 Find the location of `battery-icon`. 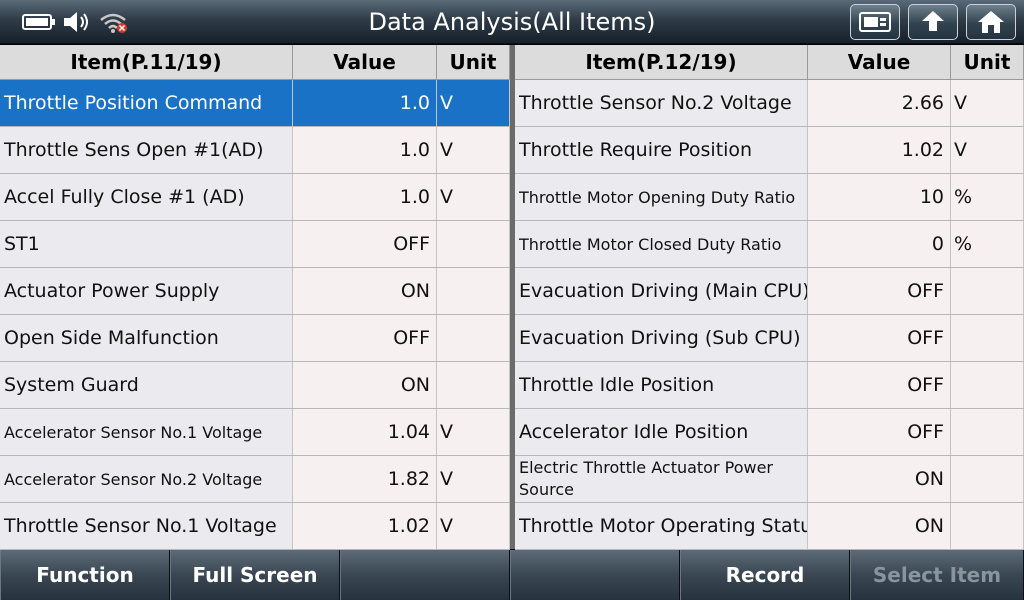

battery-icon is located at coordinates (39, 22).